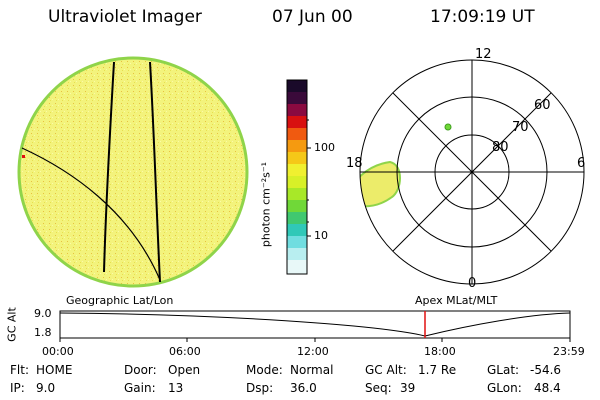 The image size is (600, 400). What do you see at coordinates (503, 370) in the screenshot?
I see `glat-label: GLat:` at bounding box center [503, 370].